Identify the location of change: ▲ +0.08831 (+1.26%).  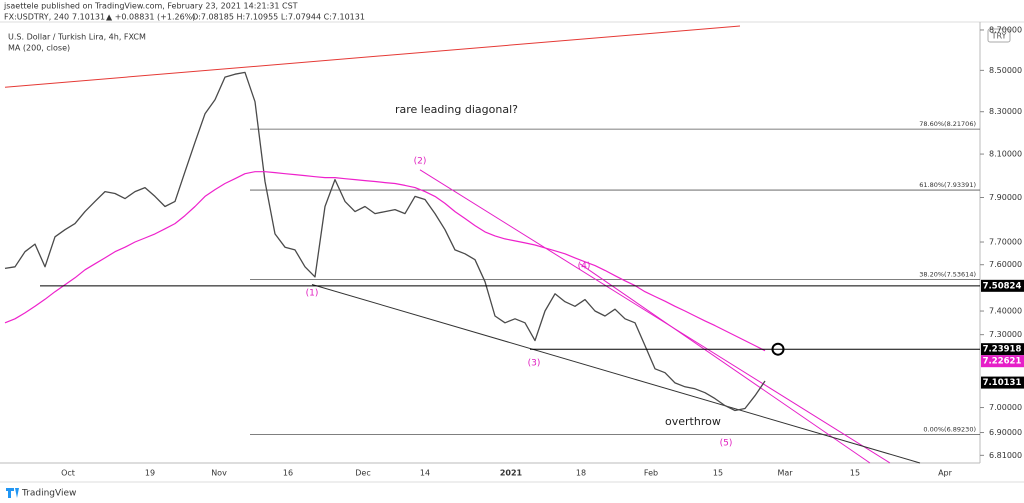
(150, 17).